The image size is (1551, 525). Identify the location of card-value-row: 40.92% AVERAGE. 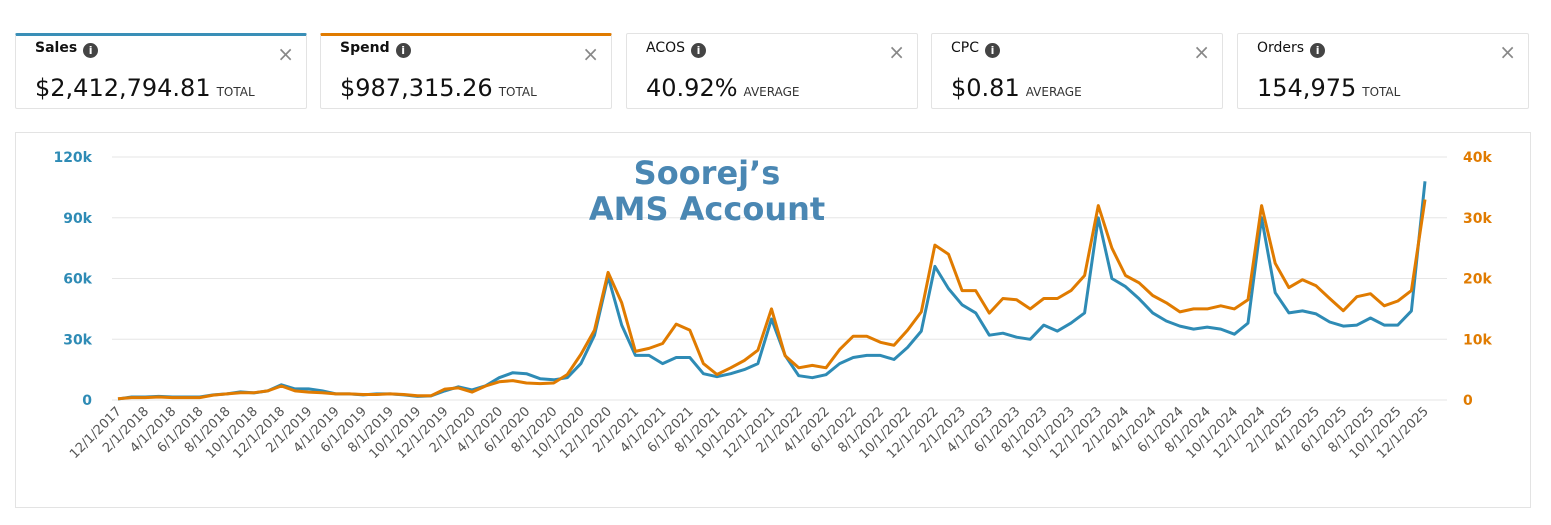
(722, 88).